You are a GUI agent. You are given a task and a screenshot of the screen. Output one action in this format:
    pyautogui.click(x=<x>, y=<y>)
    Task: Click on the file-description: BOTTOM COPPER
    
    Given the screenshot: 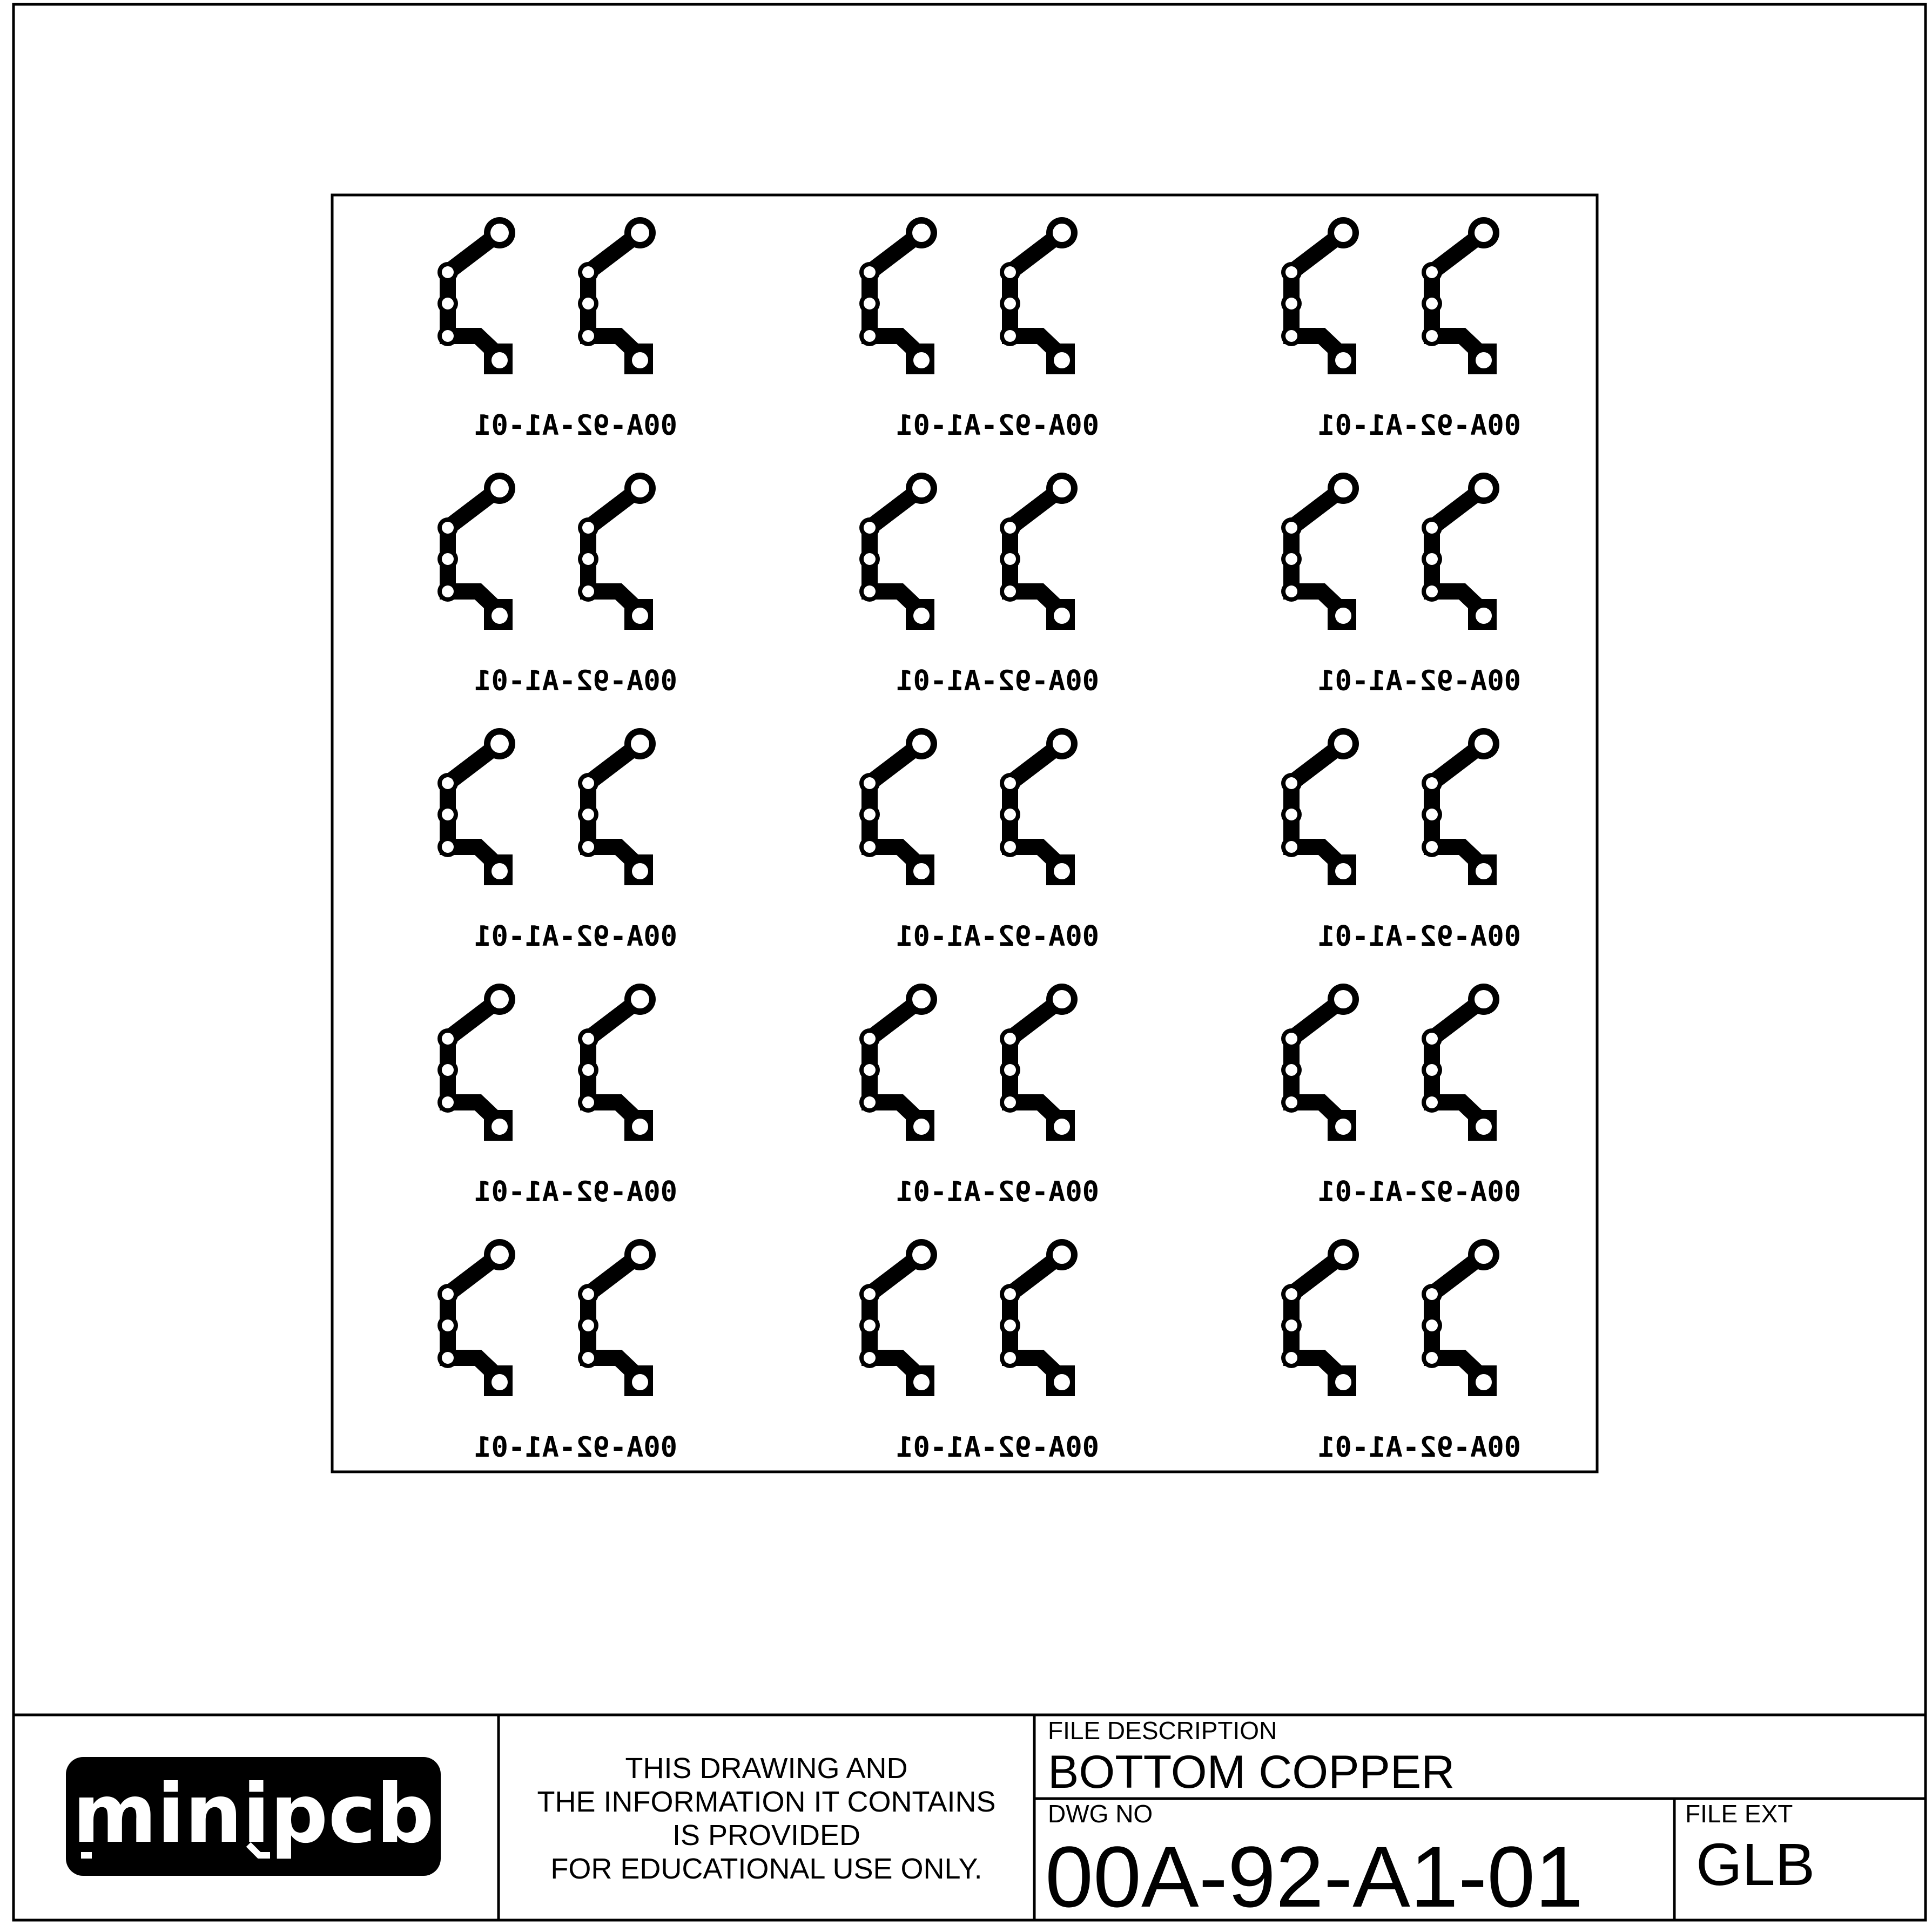 What is the action you would take?
    pyautogui.click(x=1251, y=1772)
    